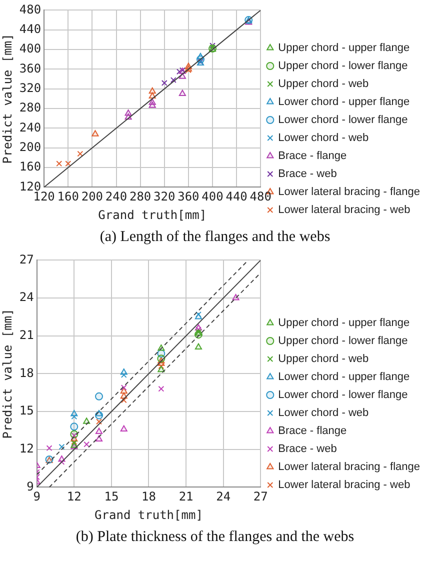 The height and width of the screenshot is (571, 432). What do you see at coordinates (30, 486) in the screenshot?
I see `y-tick-label: 9` at bounding box center [30, 486].